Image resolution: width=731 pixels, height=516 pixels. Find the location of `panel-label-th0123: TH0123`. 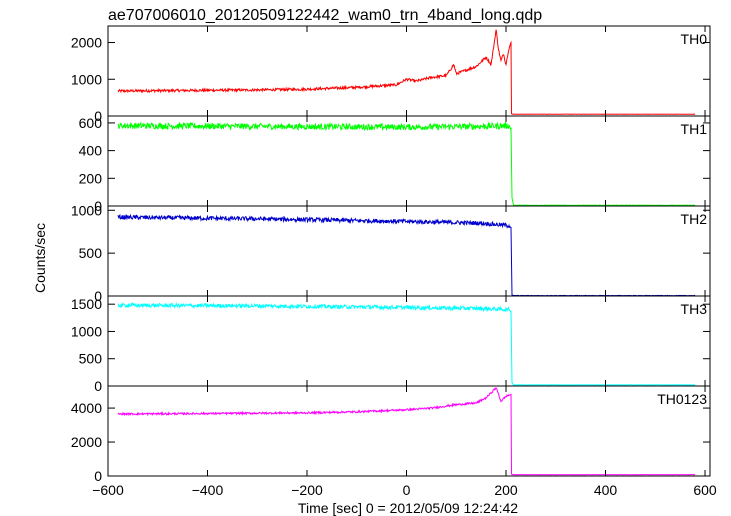

panel-label-th0123: TH0123 is located at coordinates (682, 399).